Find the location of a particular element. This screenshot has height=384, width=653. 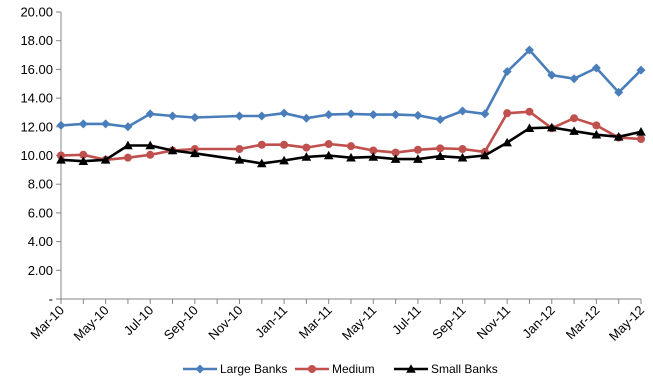

y-tick-label: 14.00 is located at coordinates (36, 98).